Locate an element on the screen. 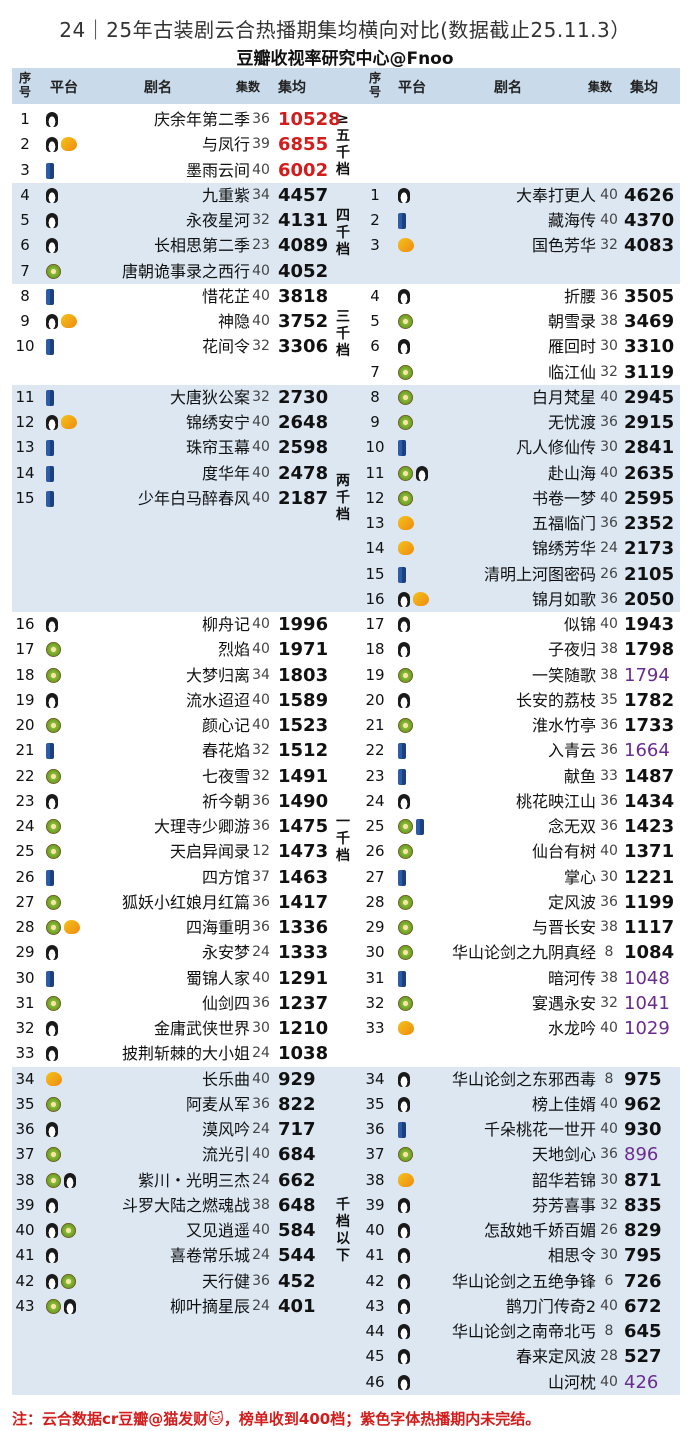 The image size is (690, 1431). row-number: 43 is located at coordinates (25, 1305).